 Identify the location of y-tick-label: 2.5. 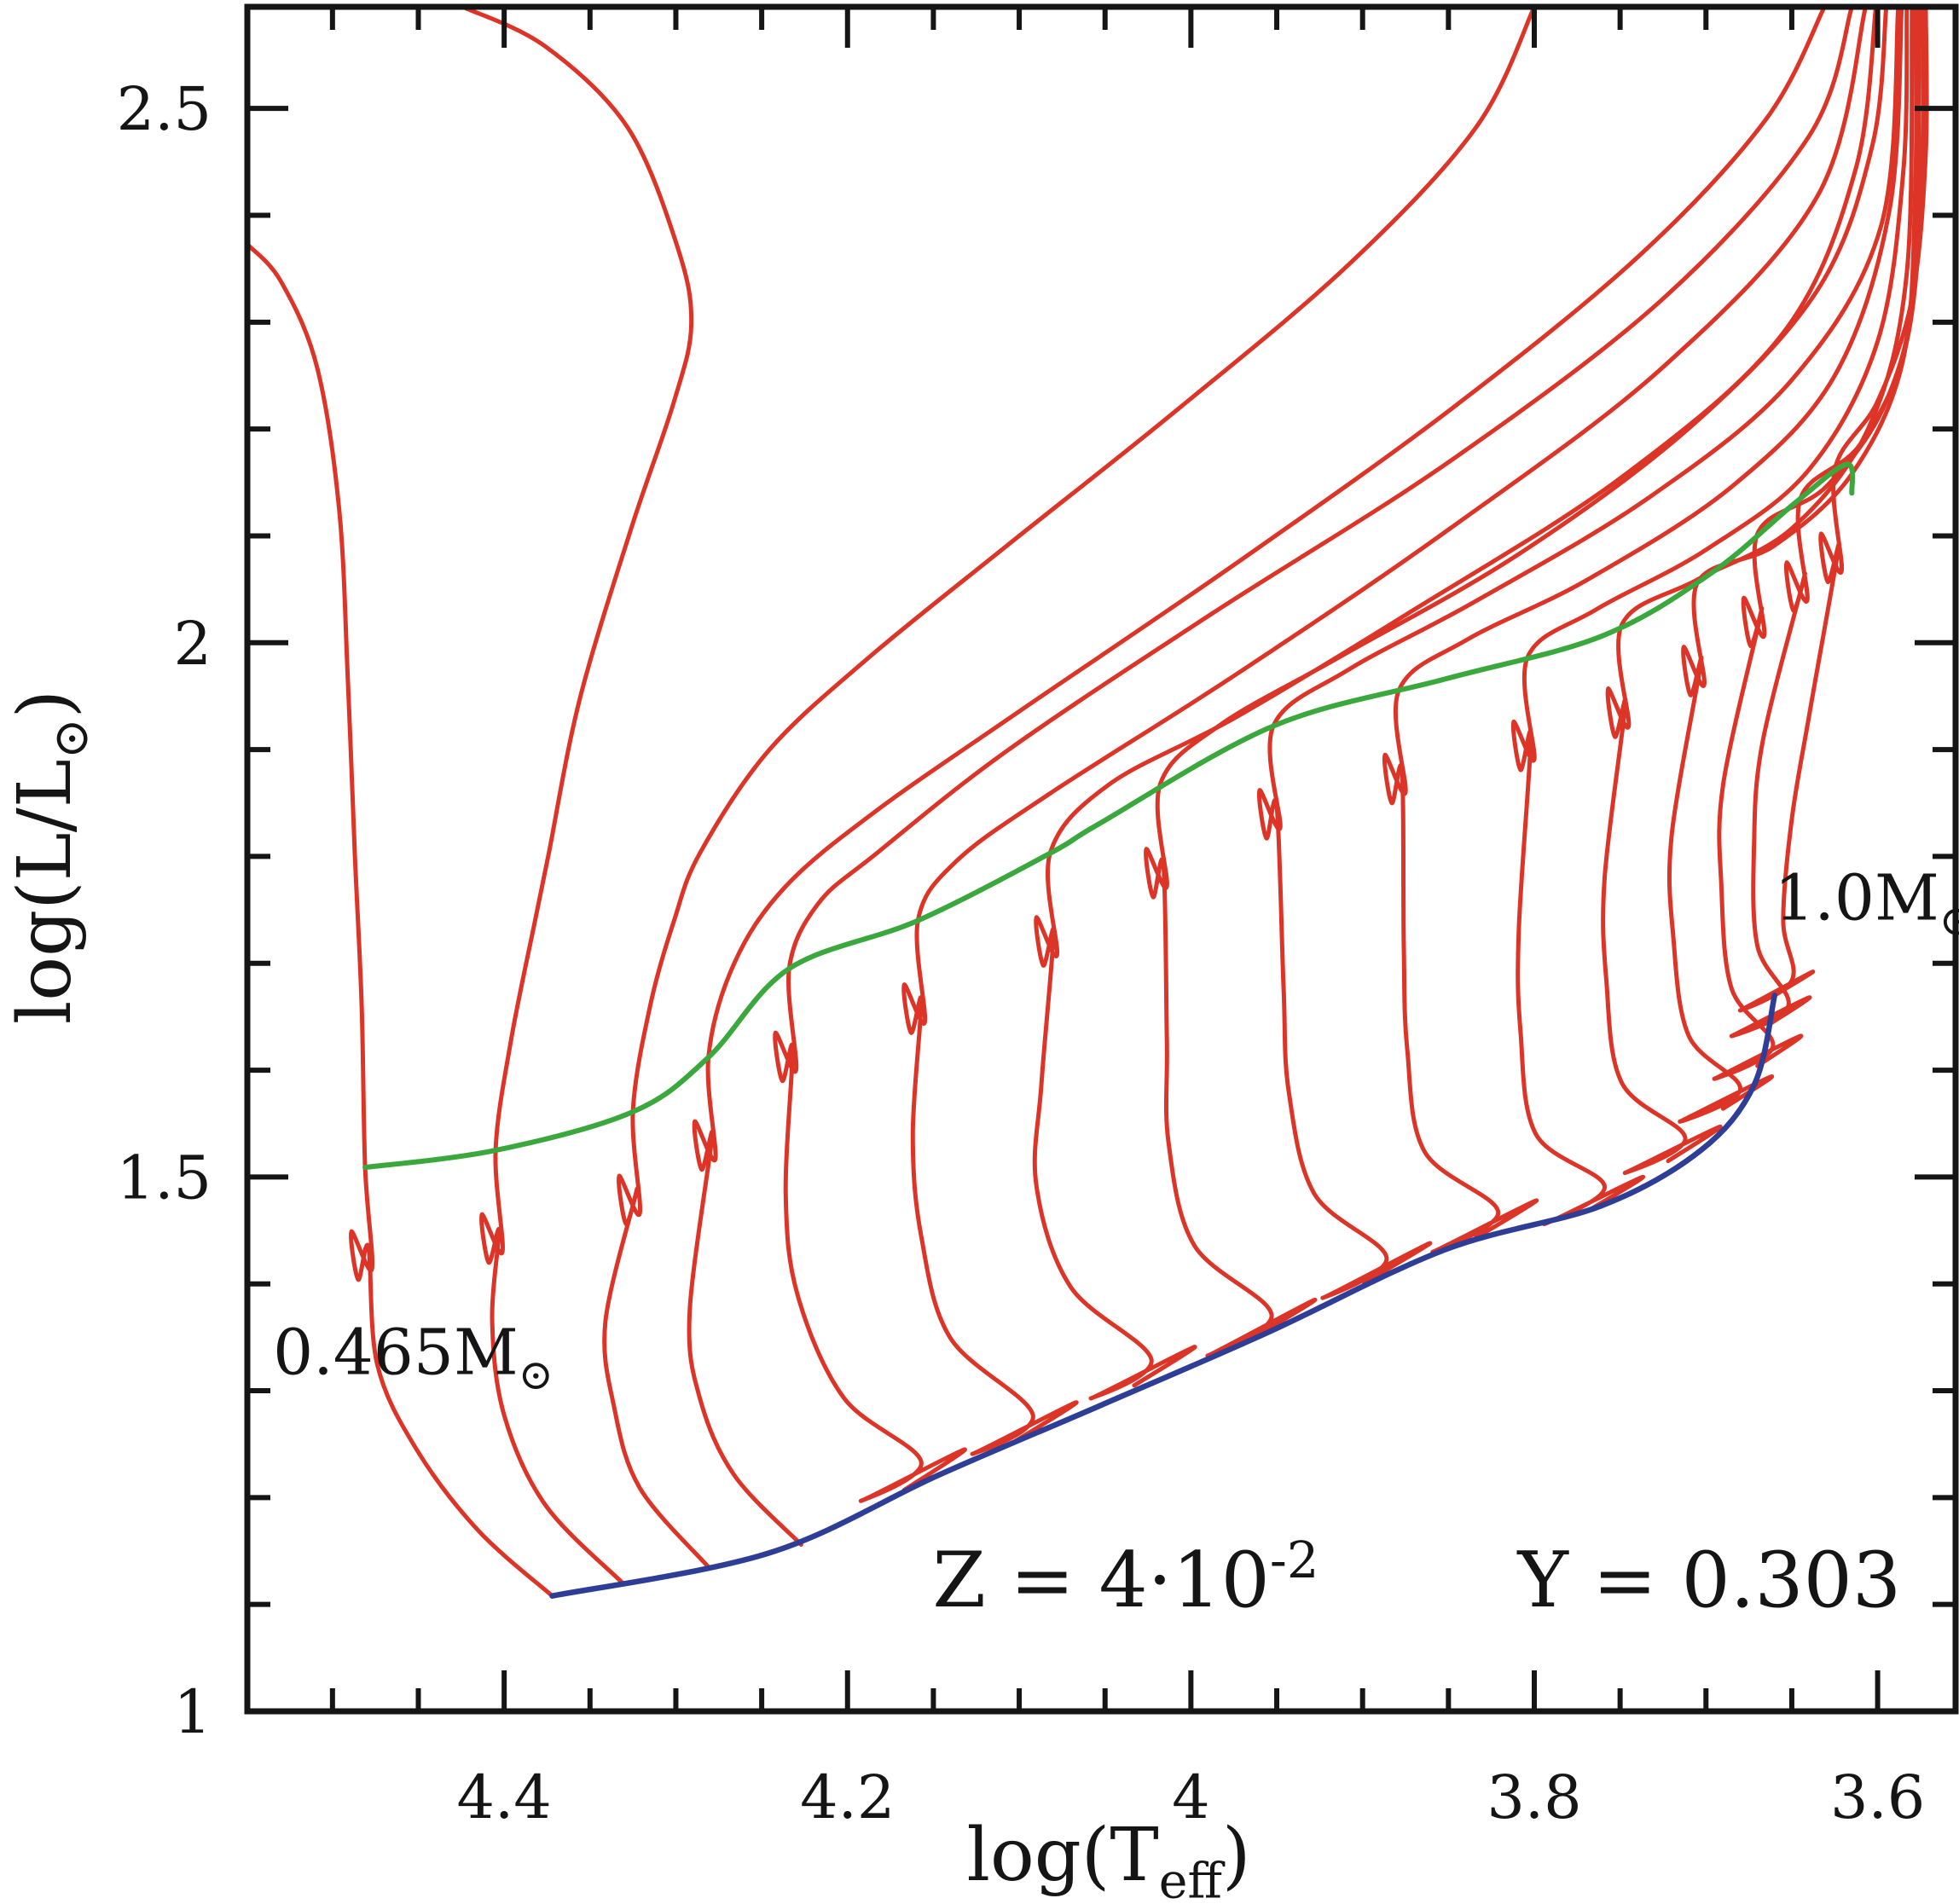
(164, 109).